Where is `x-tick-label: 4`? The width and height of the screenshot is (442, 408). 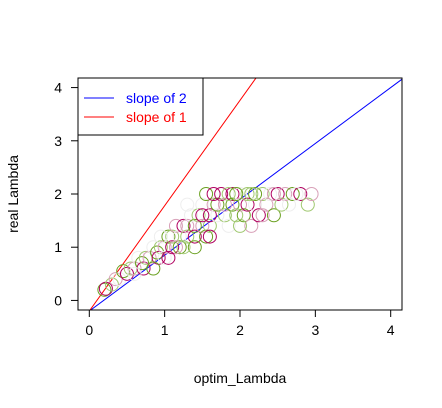
x-tick-label: 4 is located at coordinates (391, 330).